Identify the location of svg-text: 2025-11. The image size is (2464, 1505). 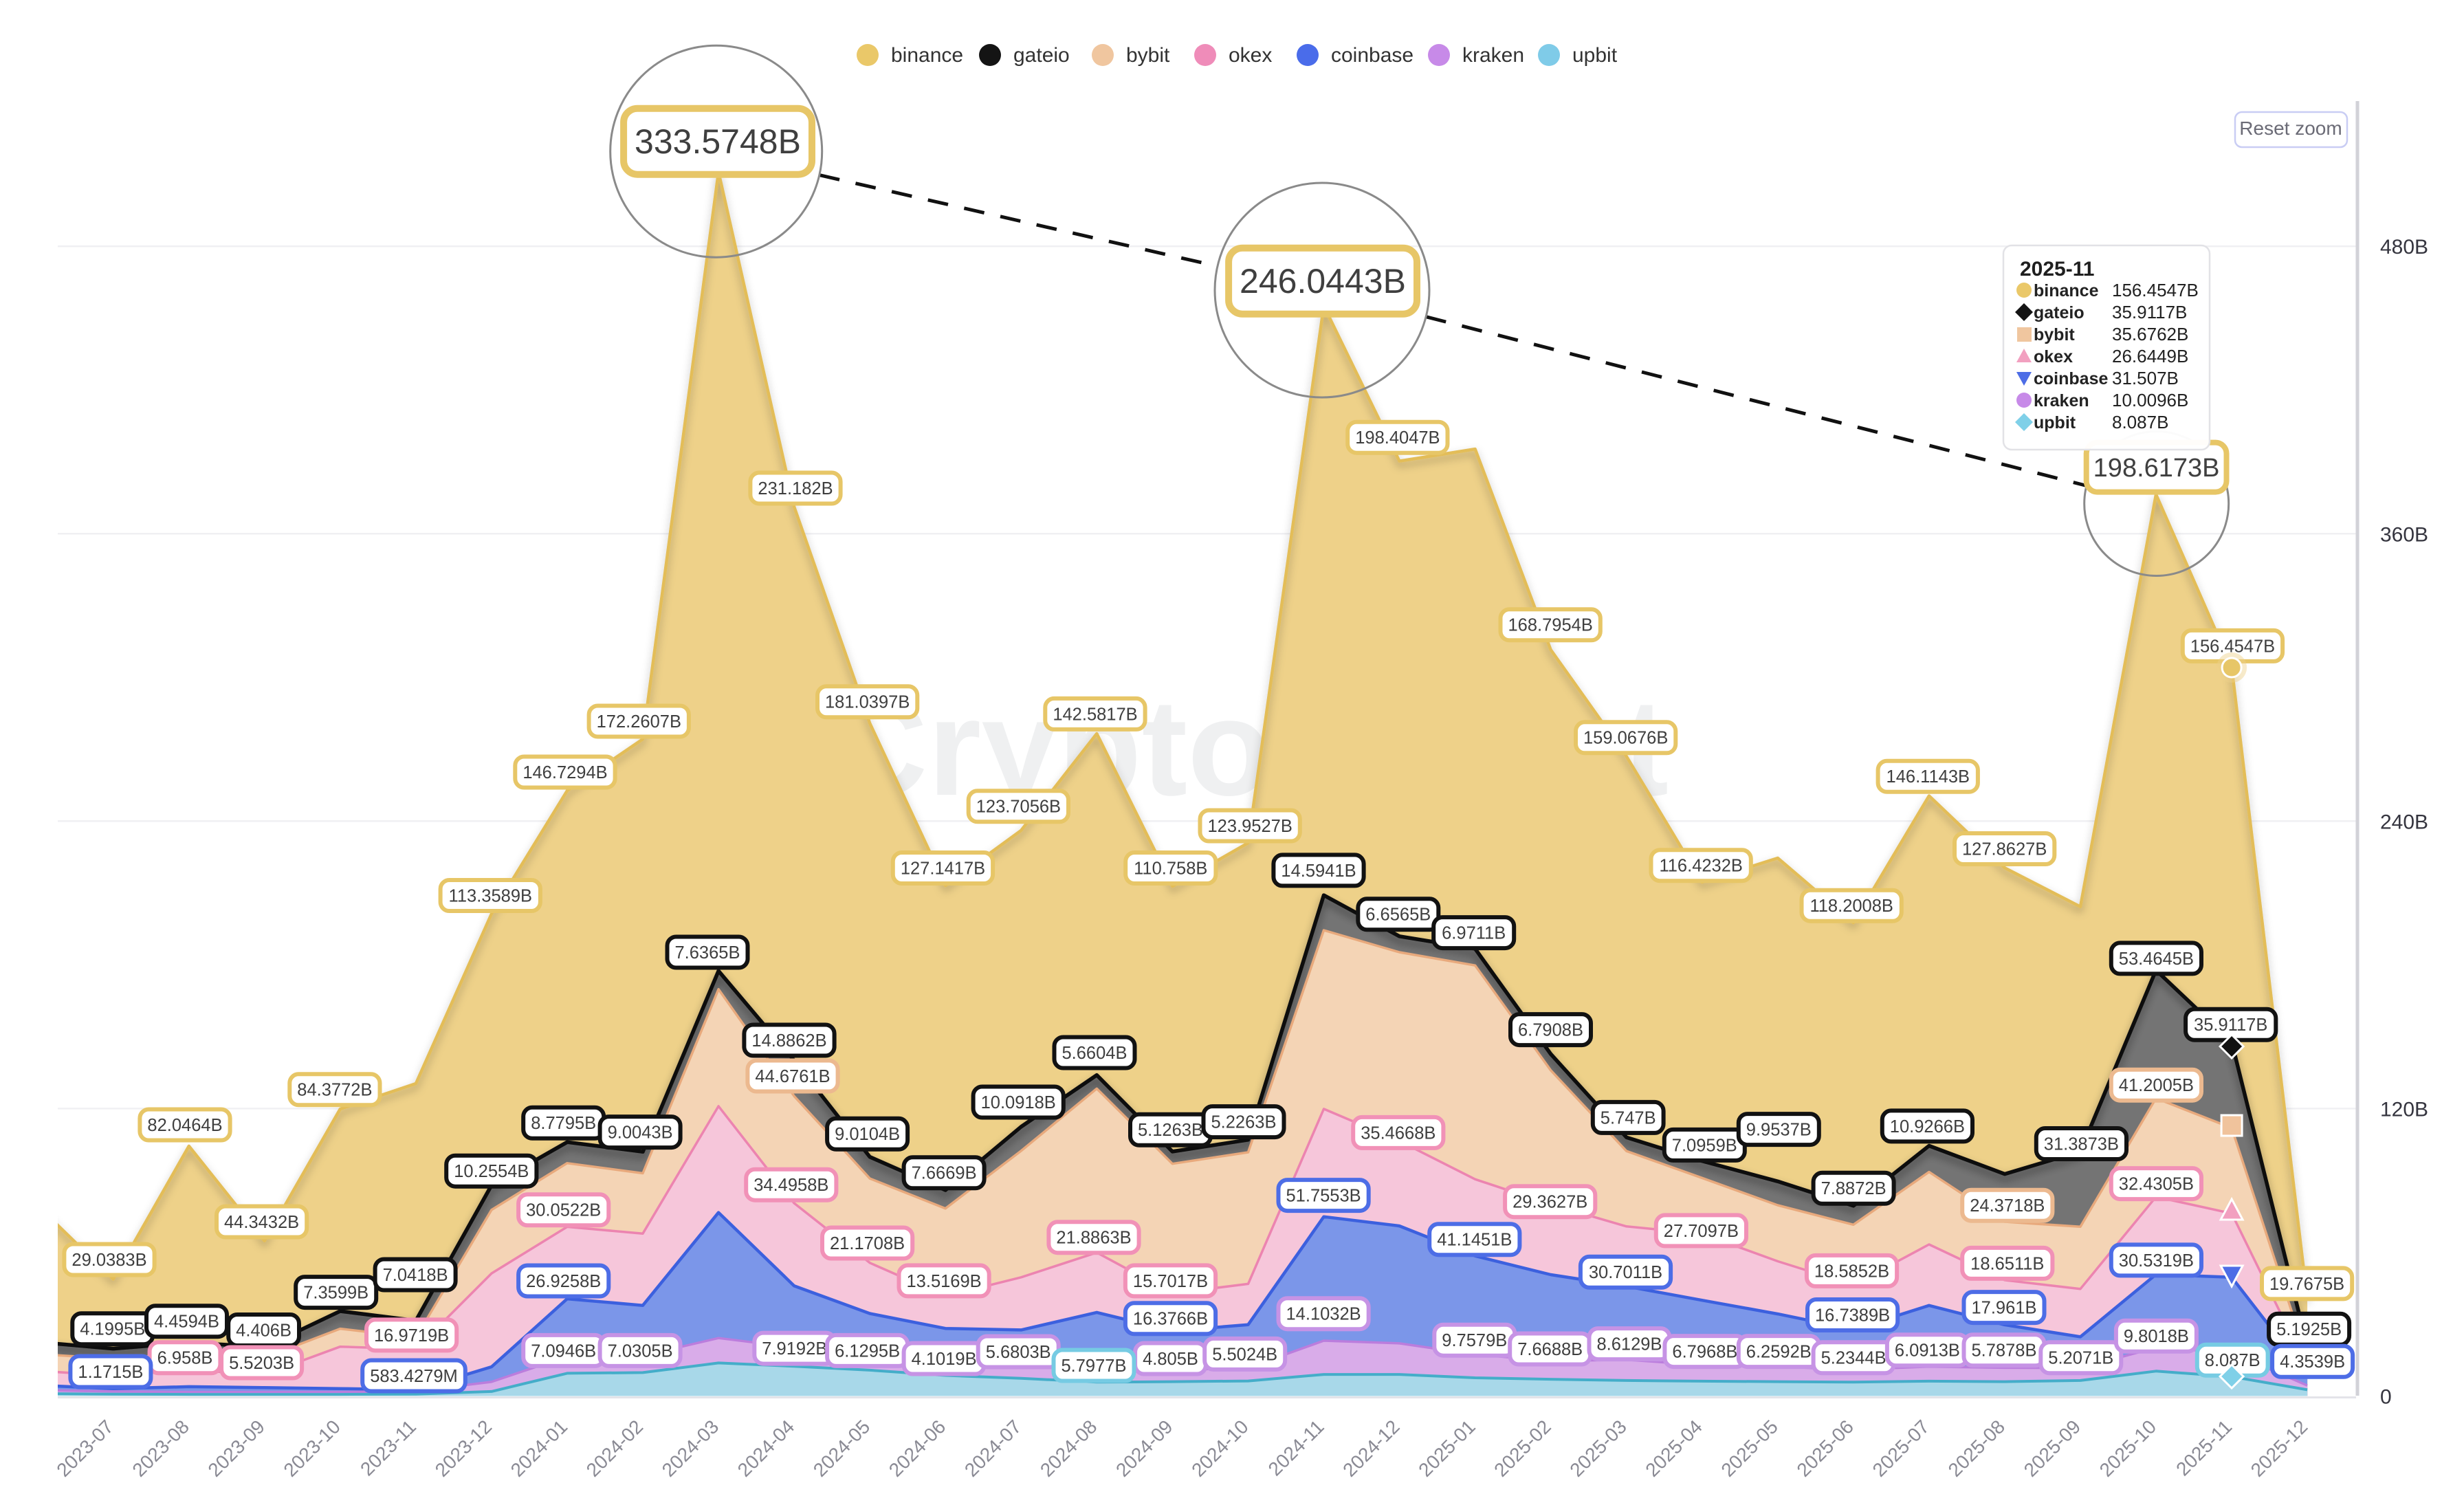
(2057, 269).